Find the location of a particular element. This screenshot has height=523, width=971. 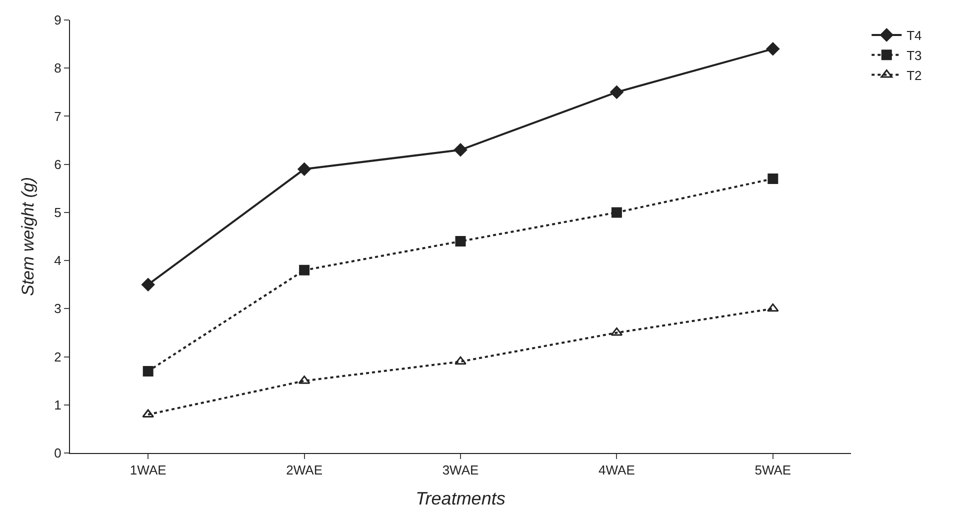

y-tick-label: 2 is located at coordinates (58, 356).